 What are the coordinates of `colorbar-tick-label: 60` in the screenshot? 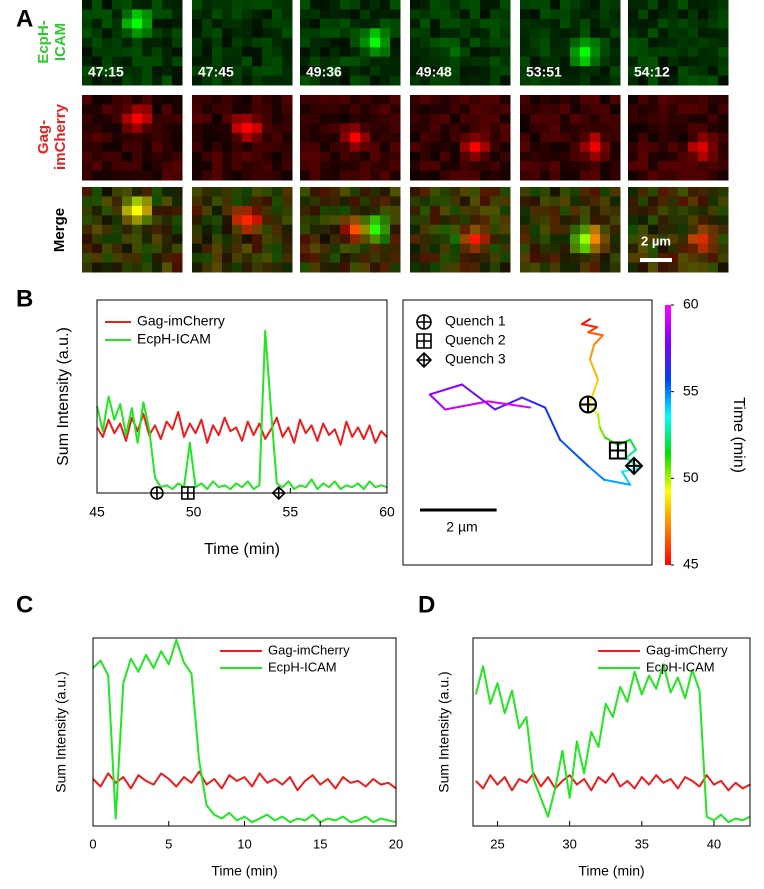 It's located at (691, 304).